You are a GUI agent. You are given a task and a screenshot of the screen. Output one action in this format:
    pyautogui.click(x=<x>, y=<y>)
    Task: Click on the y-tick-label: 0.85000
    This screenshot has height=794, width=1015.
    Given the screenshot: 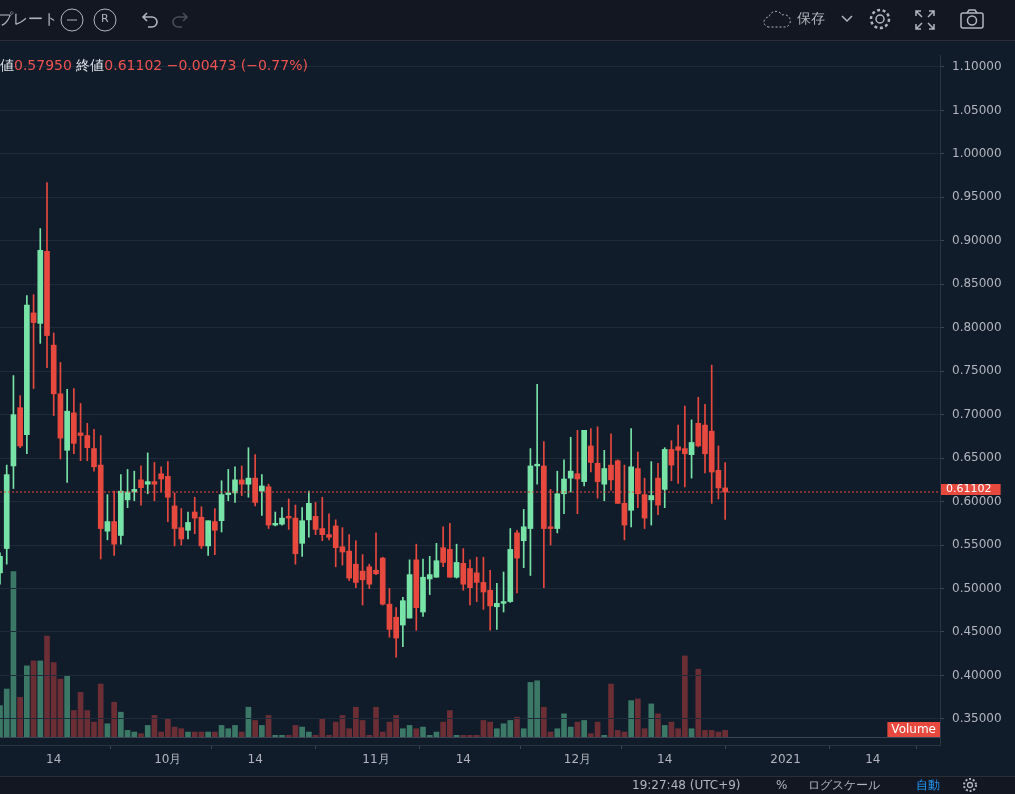 What is the action you would take?
    pyautogui.click(x=977, y=283)
    